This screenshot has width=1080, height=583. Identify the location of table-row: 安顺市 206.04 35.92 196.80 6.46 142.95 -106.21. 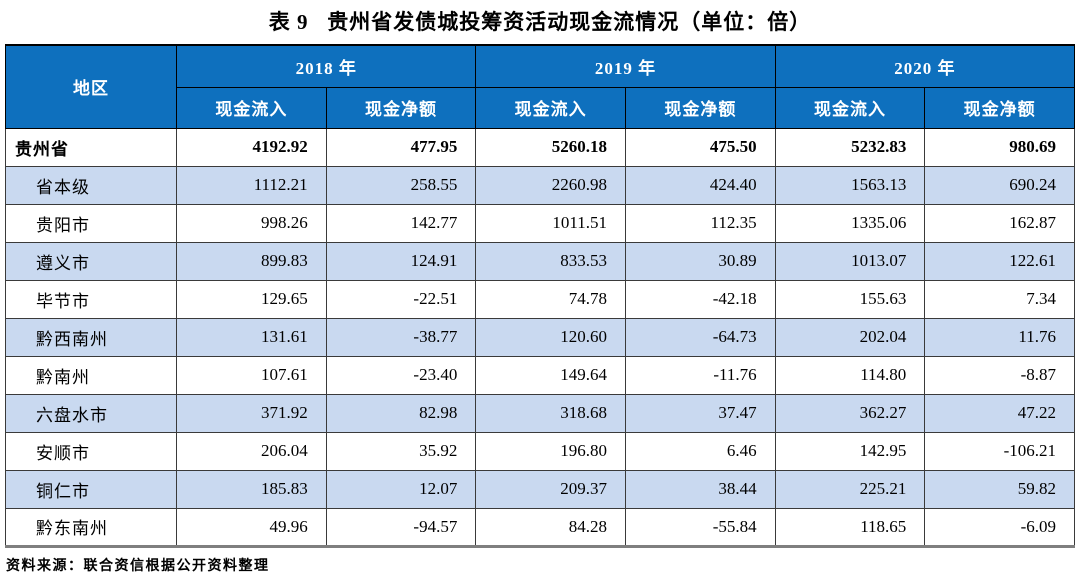
(539, 451).